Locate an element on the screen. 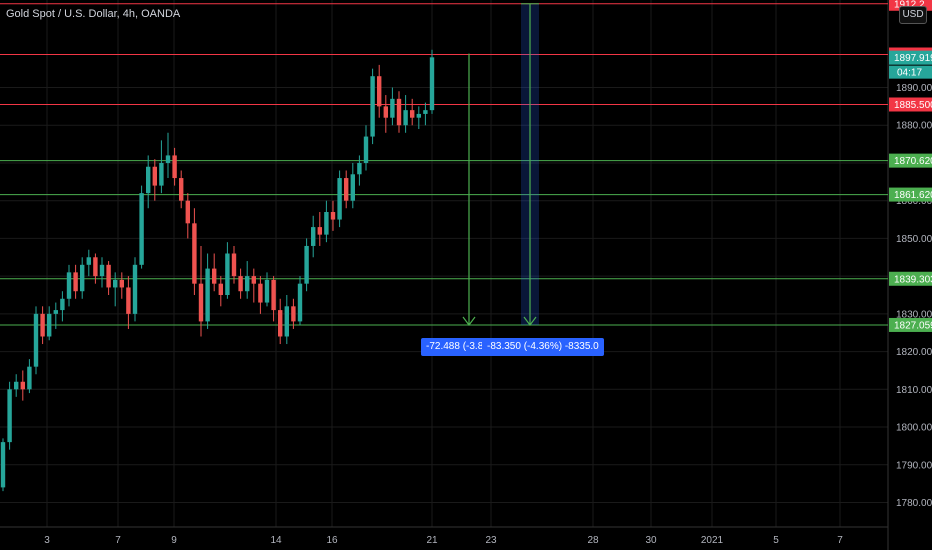 This screenshot has width=932, height=550. y-tick-label: 1880.000 is located at coordinates (914, 126).